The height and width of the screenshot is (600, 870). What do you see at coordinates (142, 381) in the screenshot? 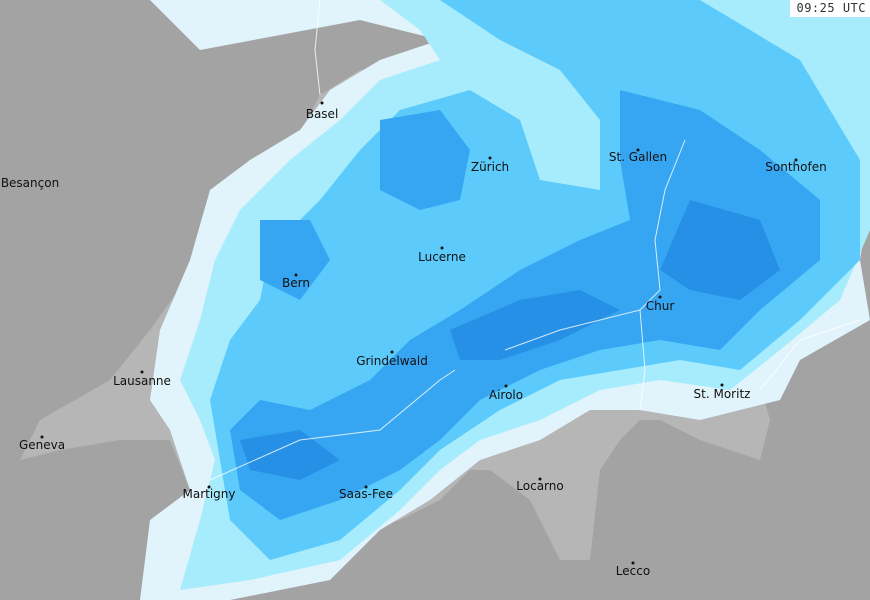
I see `city-label: Lausanne` at bounding box center [142, 381].